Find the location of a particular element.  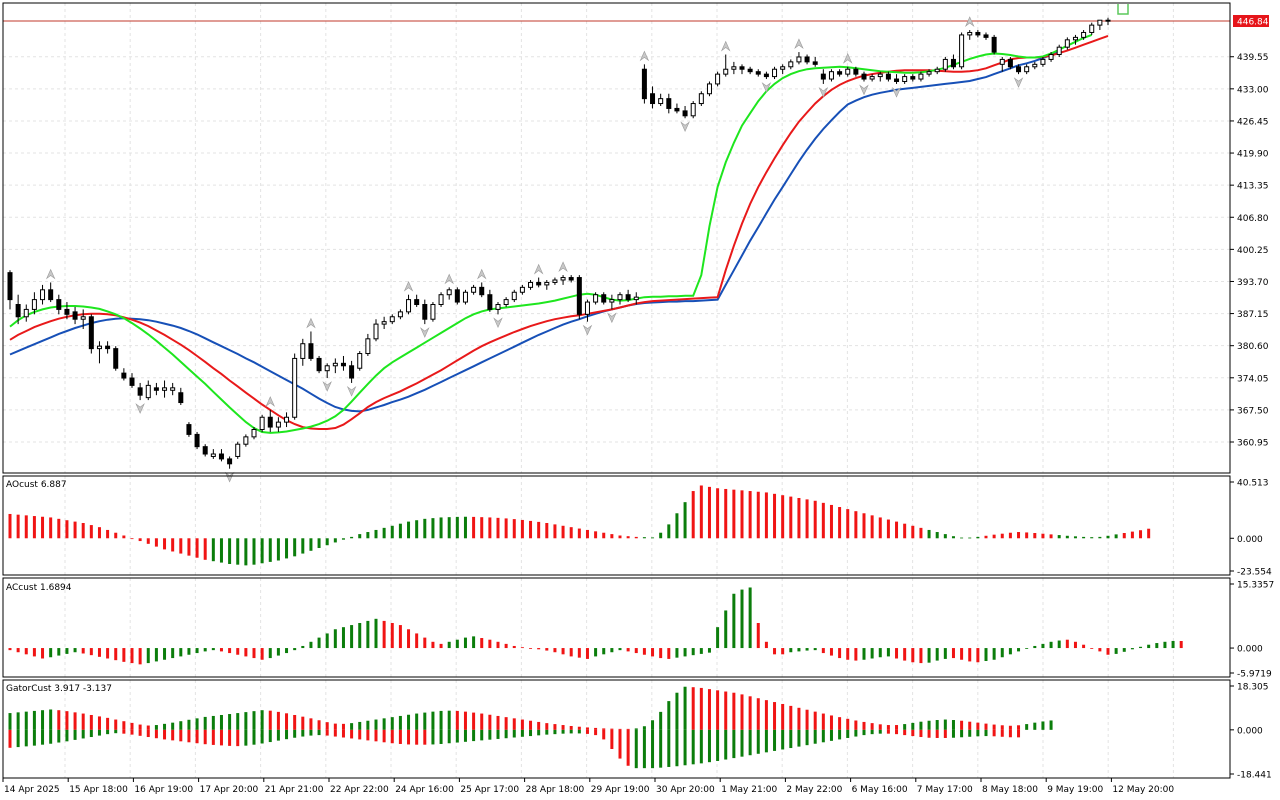

ac-pane-title: ACcust 1.6894 is located at coordinates (39, 588).